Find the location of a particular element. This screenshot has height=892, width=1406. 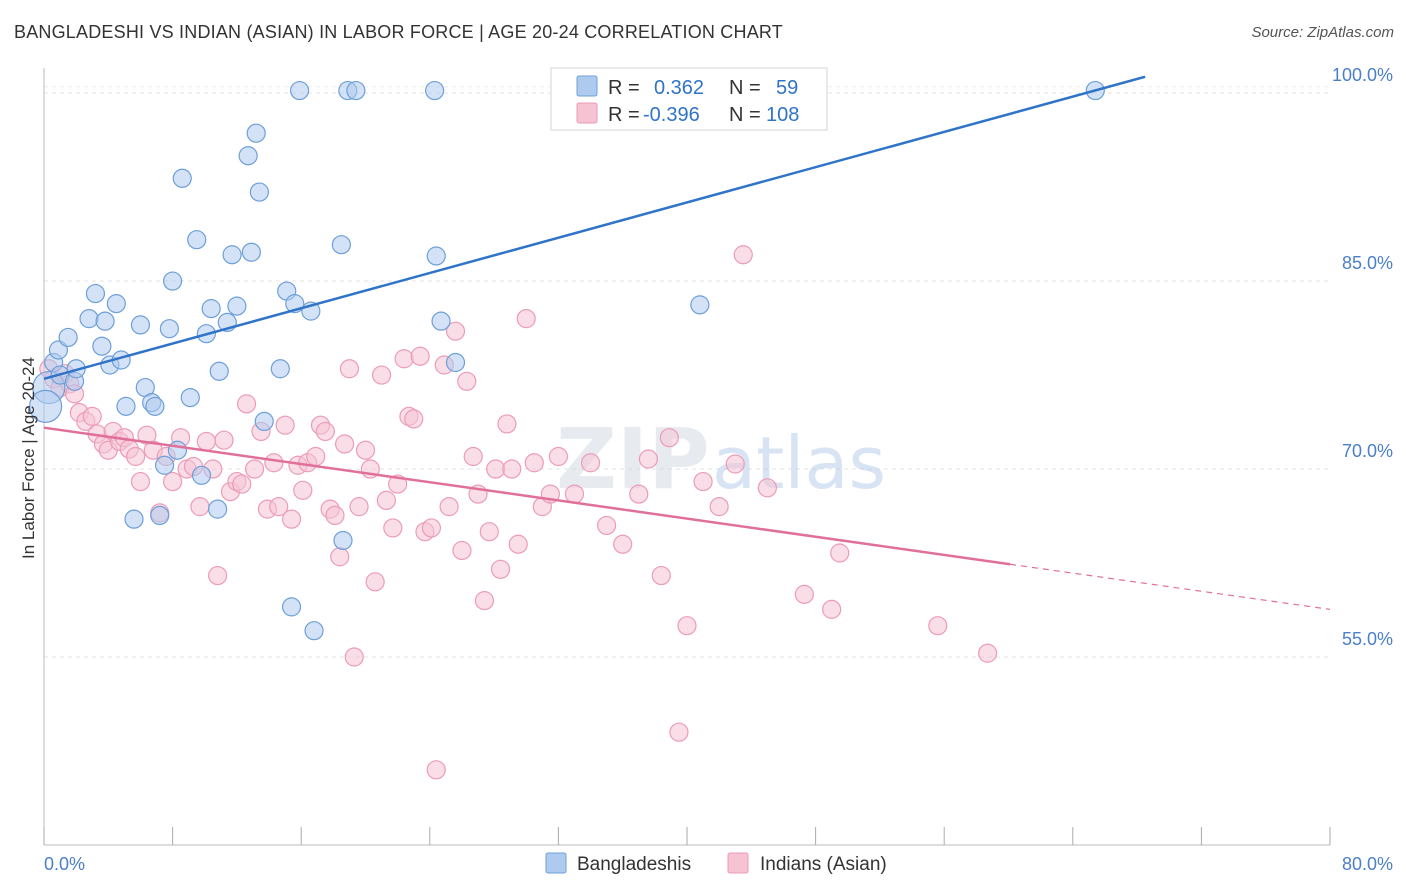

trend-line-indians-asian-extension is located at coordinates (1170, 586).